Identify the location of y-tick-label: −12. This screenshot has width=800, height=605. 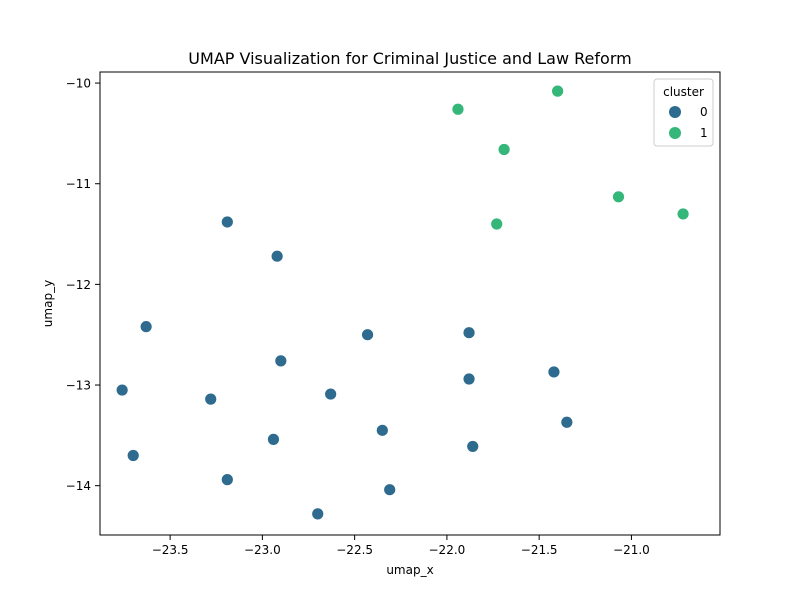
(78, 285).